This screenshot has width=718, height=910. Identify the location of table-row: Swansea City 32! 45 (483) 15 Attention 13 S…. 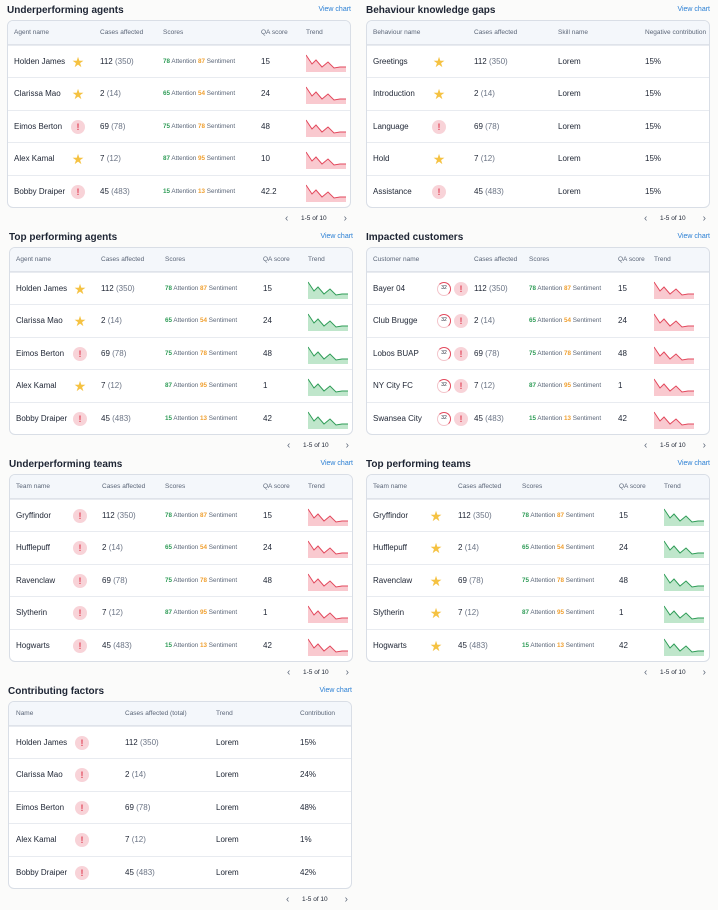
(538, 417).